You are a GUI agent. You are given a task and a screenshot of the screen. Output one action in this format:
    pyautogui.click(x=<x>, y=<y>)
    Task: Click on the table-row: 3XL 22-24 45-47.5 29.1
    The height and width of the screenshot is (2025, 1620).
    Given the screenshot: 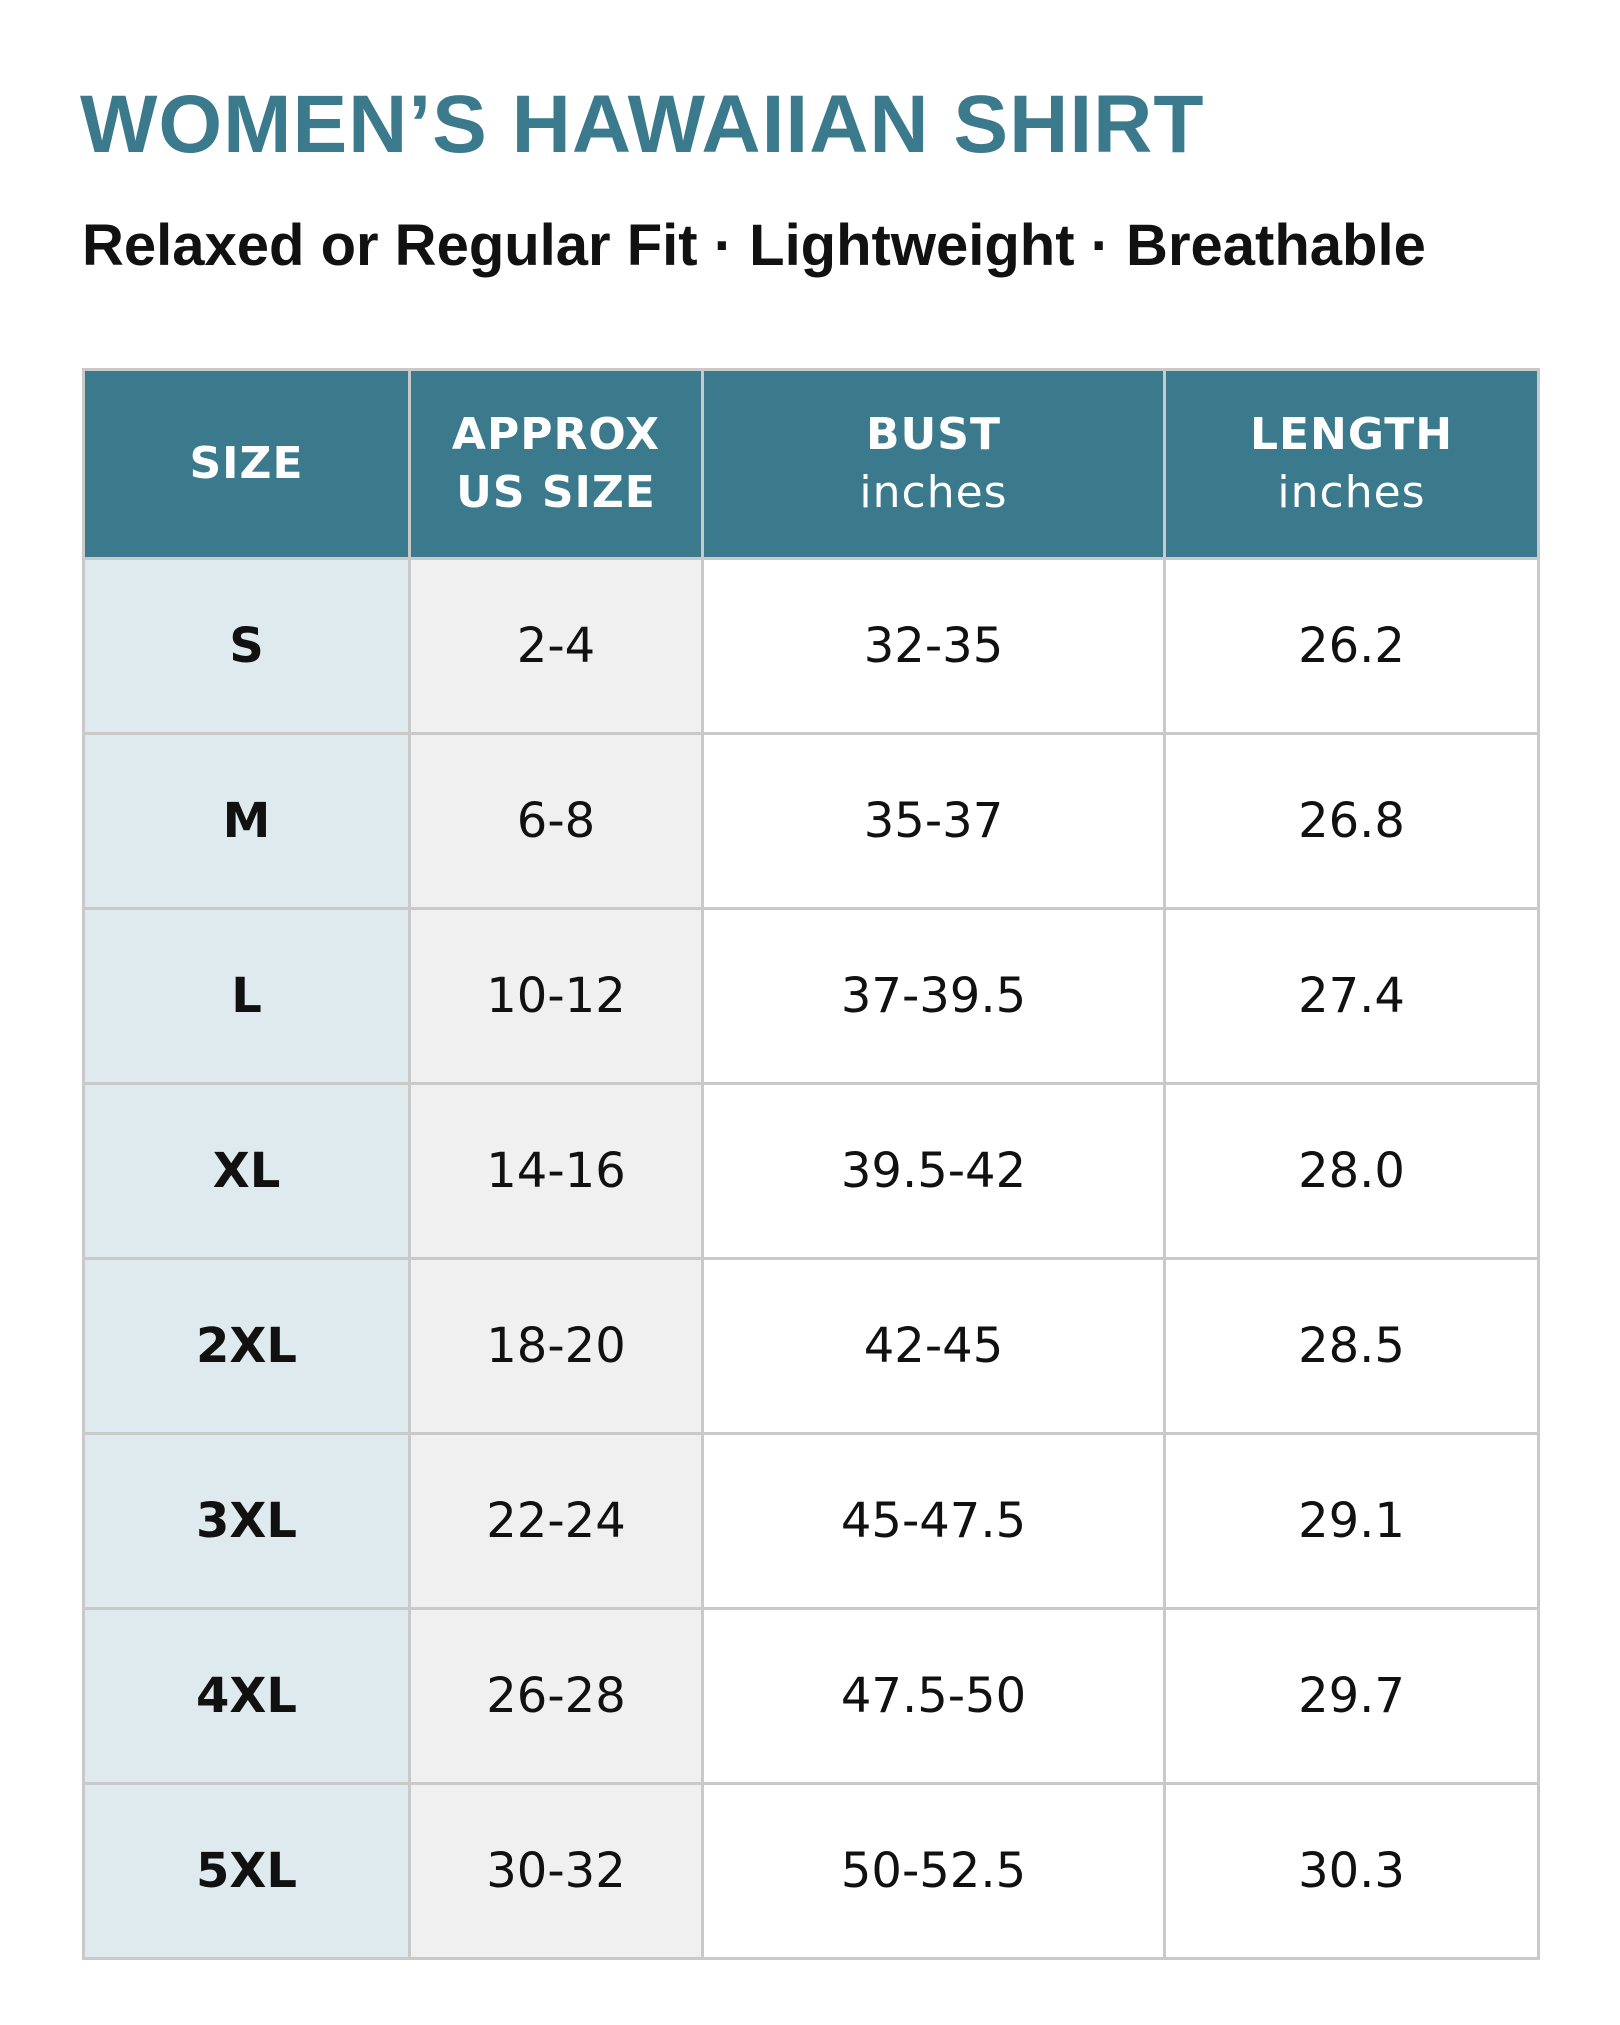 What is the action you would take?
    pyautogui.click(x=811, y=1521)
    